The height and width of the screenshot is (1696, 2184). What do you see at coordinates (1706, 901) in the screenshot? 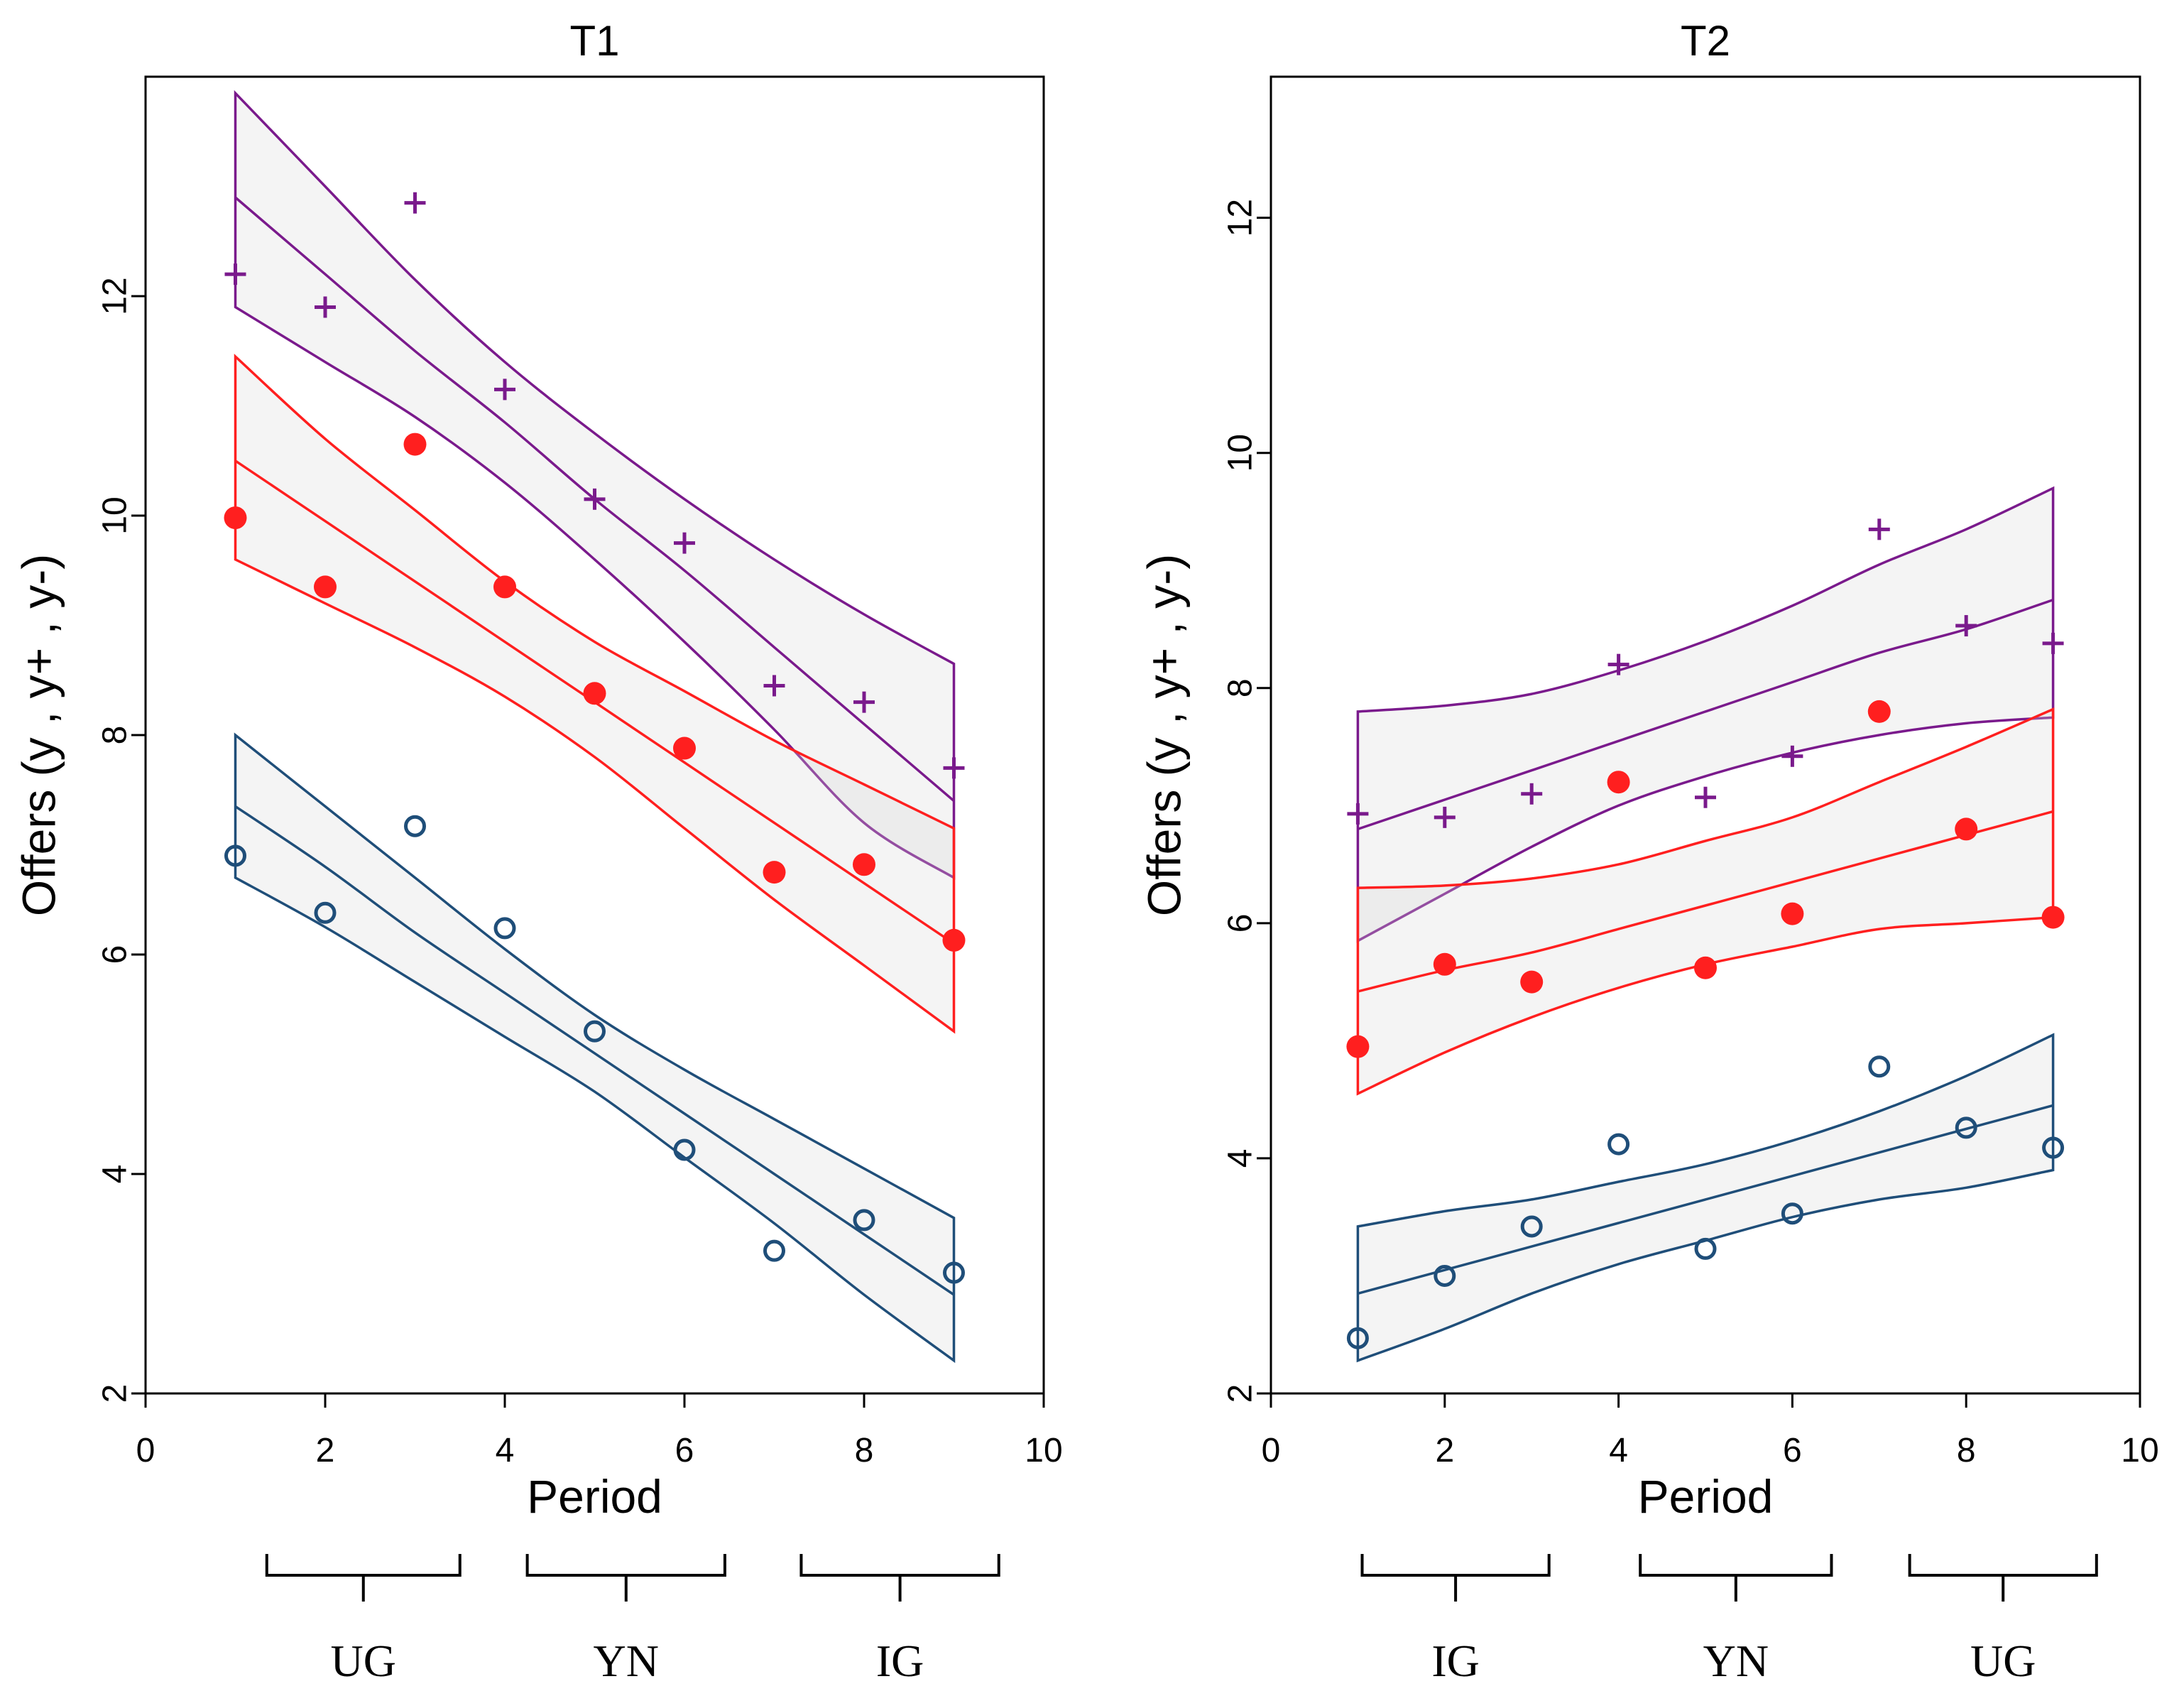
I see `fit-line-y` at bounding box center [1706, 901].